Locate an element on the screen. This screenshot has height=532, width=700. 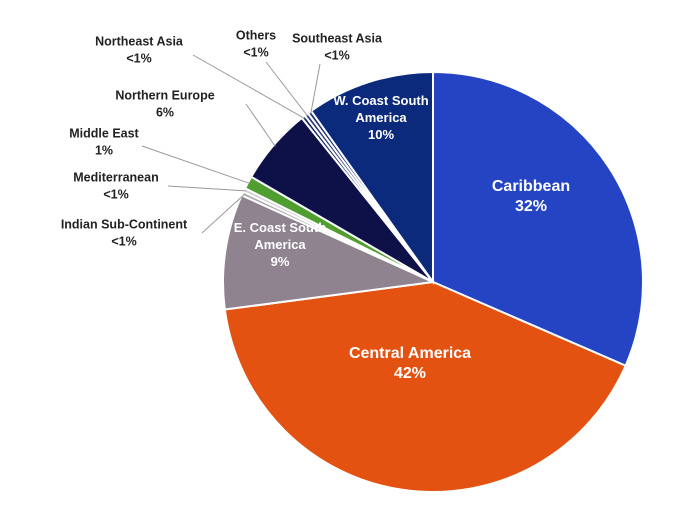
slice-e-coast-south-america is located at coordinates (329, 252).